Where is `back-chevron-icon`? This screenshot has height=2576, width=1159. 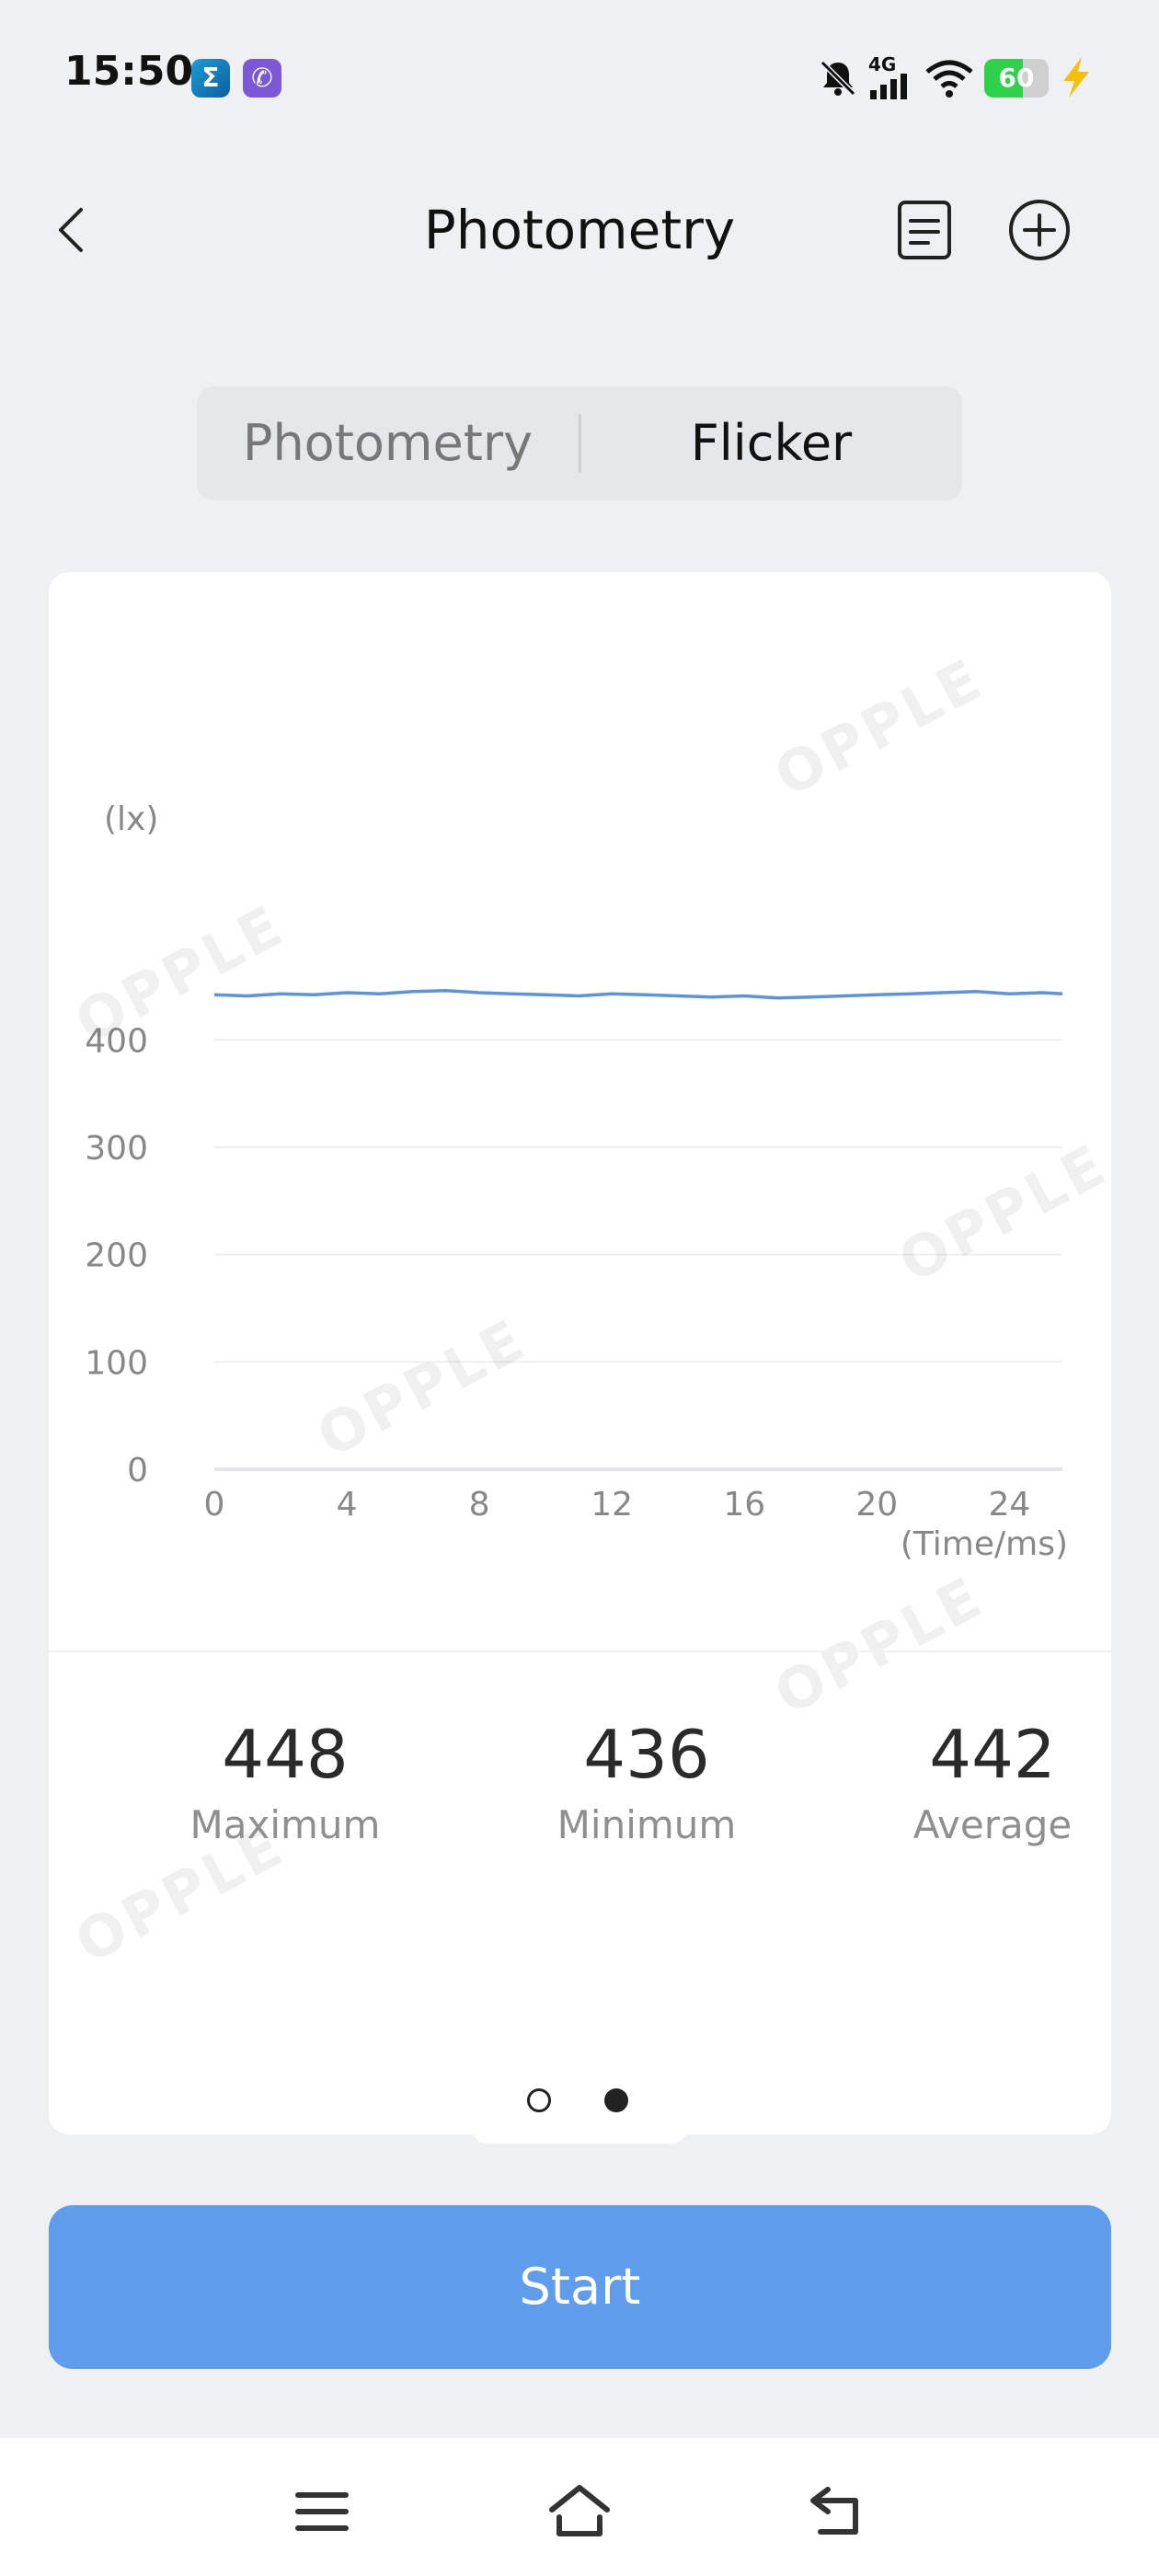 back-chevron-icon is located at coordinates (73, 230).